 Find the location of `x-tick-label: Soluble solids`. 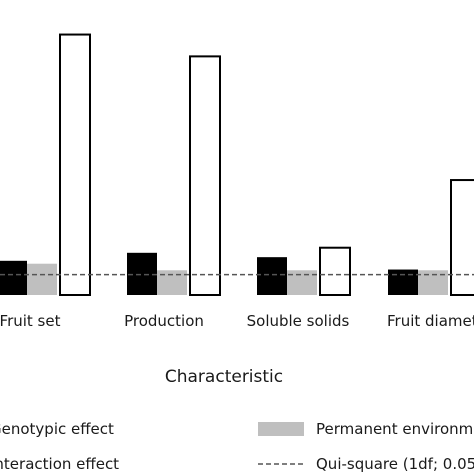

x-tick-label: Soluble solids is located at coordinates (298, 321).